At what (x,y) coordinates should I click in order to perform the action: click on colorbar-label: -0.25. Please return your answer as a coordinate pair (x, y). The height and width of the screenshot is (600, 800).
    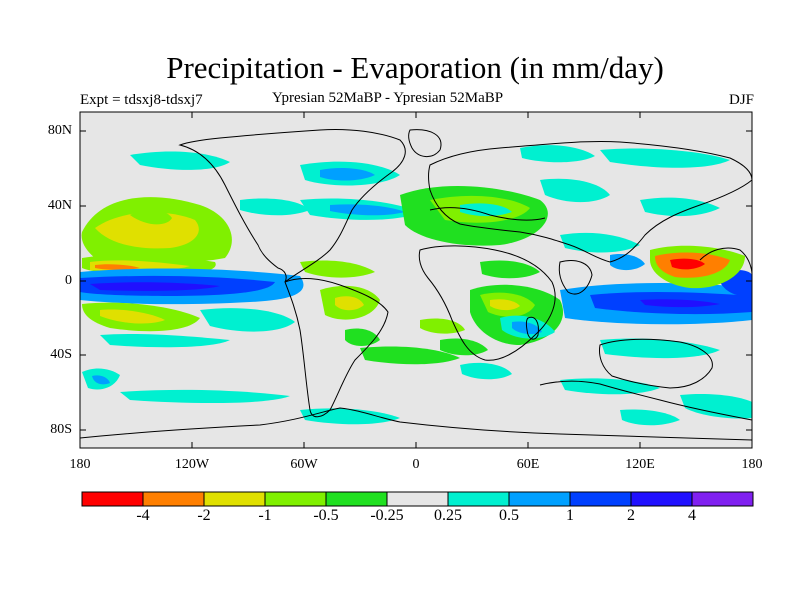
    Looking at the image, I should click on (387, 515).